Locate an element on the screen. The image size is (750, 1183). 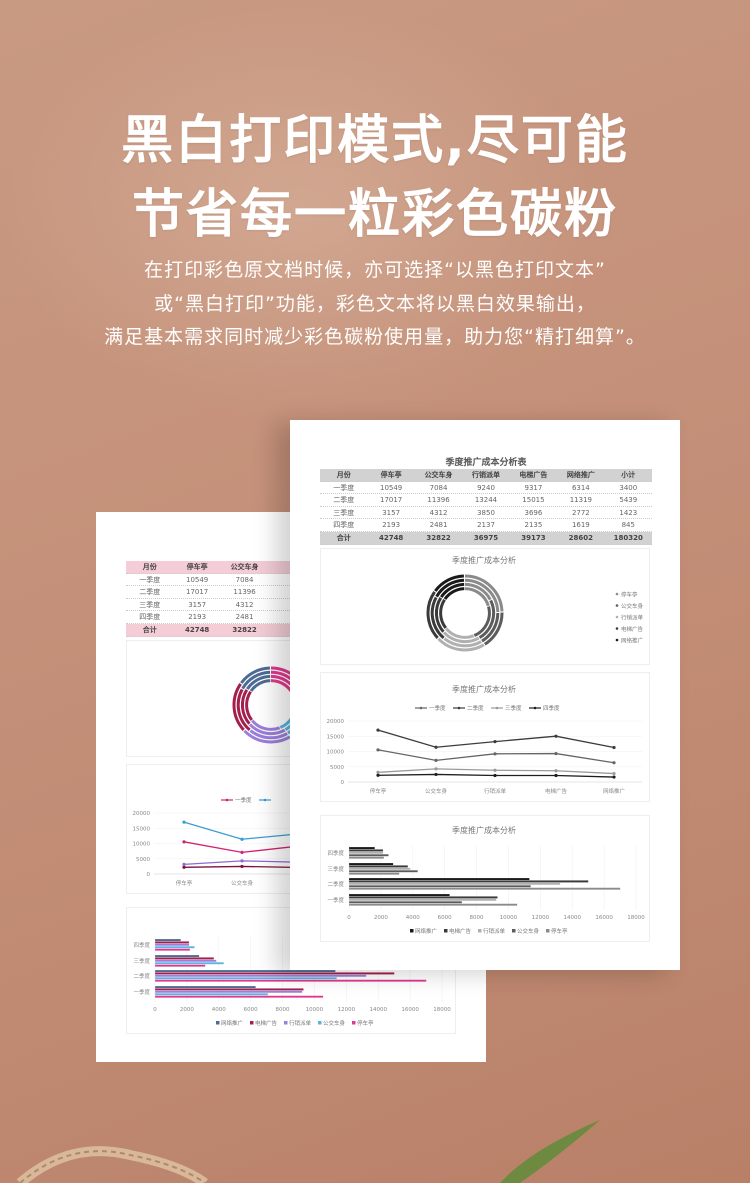
x-tick-label: 0 is located at coordinates (155, 1010).